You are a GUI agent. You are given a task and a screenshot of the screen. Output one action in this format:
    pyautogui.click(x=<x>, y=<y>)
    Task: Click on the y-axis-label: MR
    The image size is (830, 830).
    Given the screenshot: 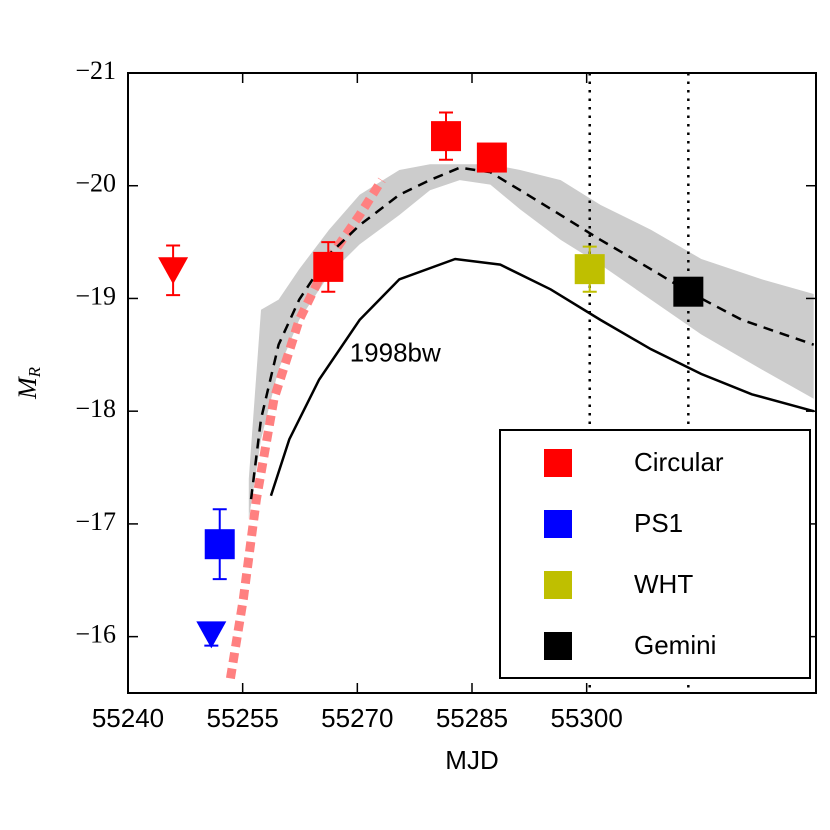 What is the action you would take?
    pyautogui.click(x=28, y=383)
    